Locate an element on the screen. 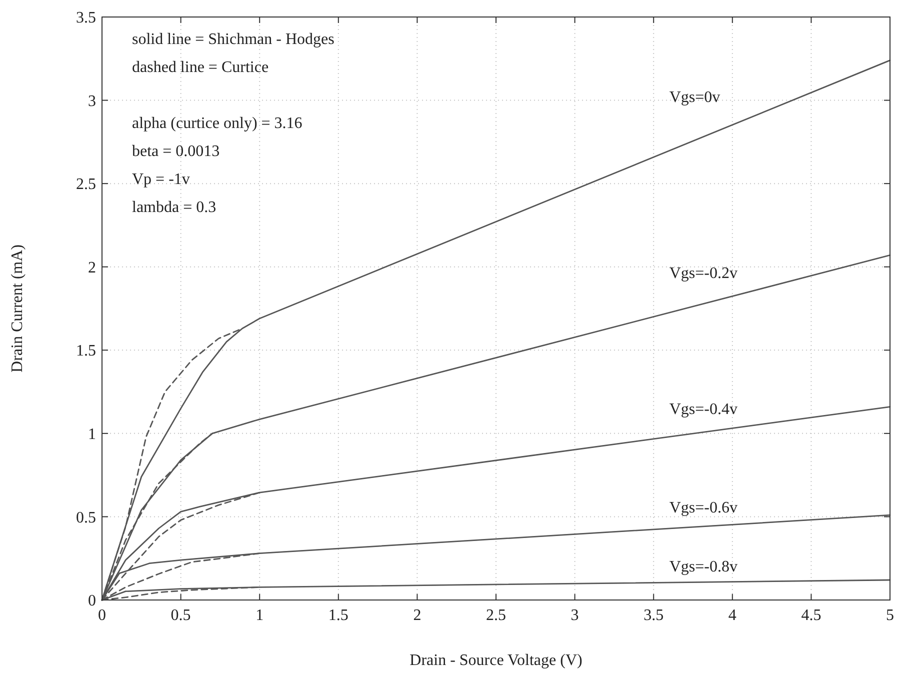 The image size is (906, 677). series-label: Vgs=-0.8v is located at coordinates (703, 567).